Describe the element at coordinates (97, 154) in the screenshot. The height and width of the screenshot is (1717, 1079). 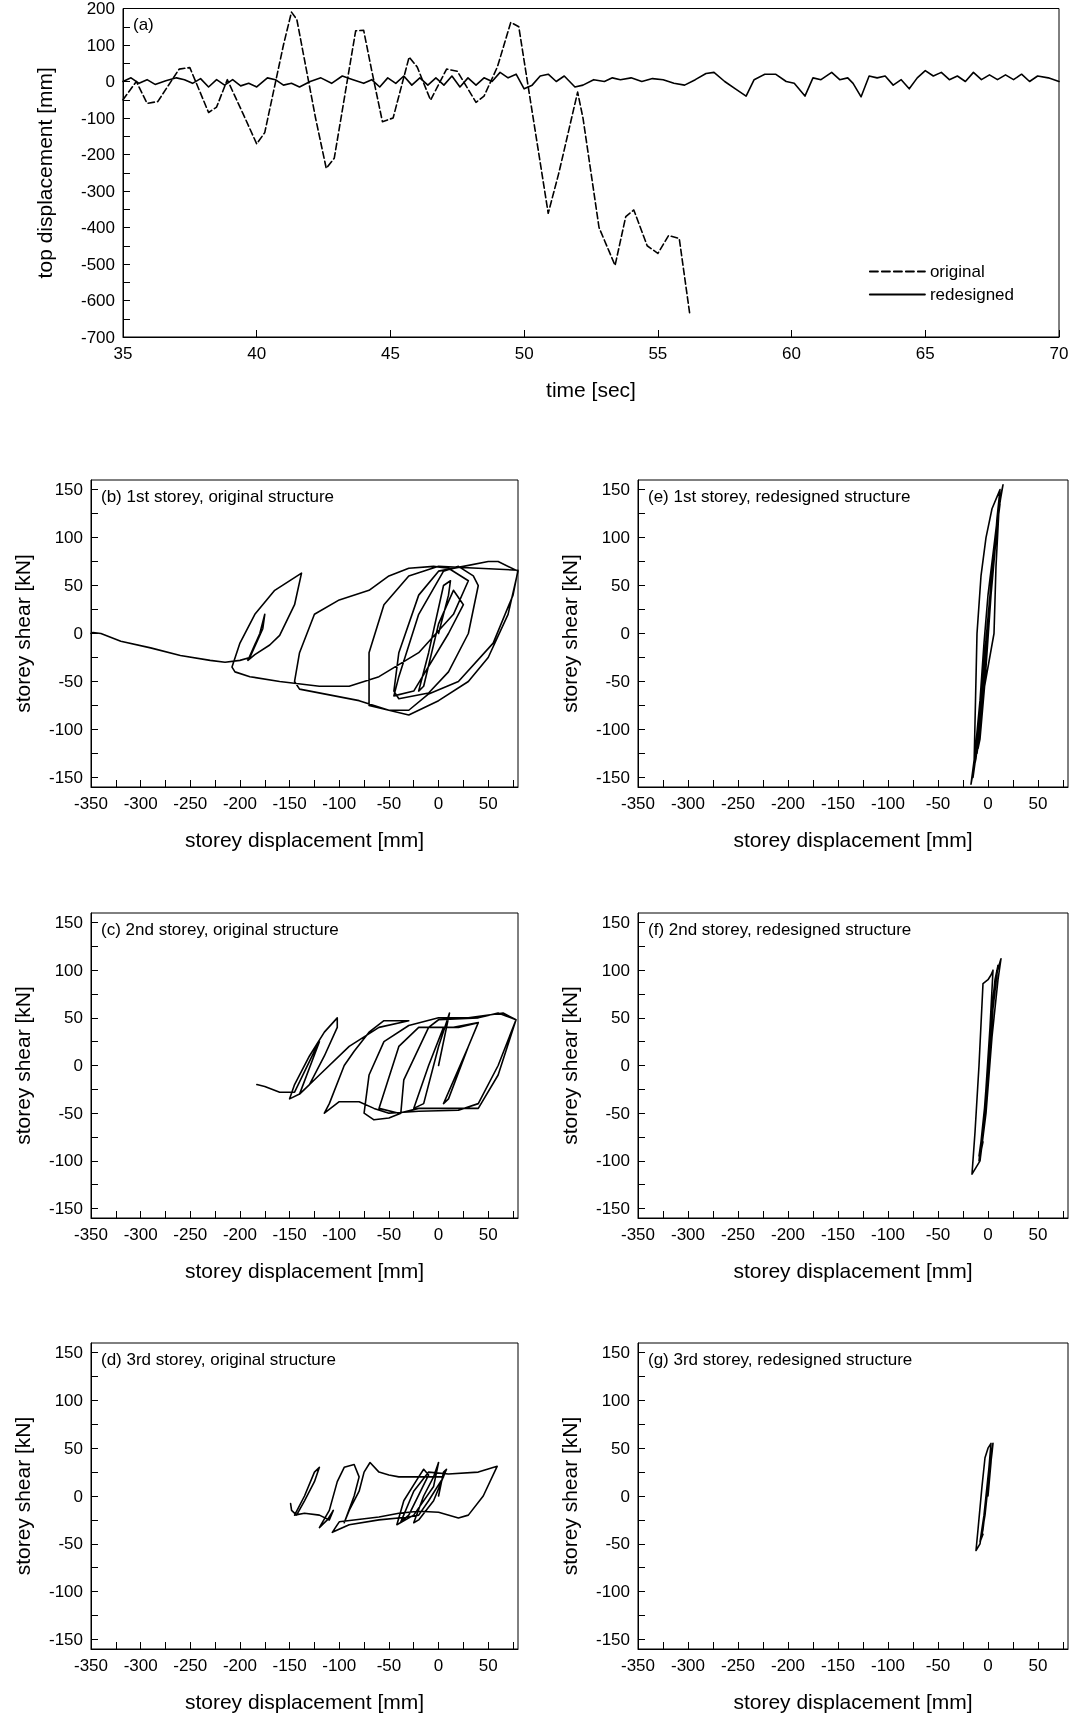
I see `y-tick-label: -200` at that location.